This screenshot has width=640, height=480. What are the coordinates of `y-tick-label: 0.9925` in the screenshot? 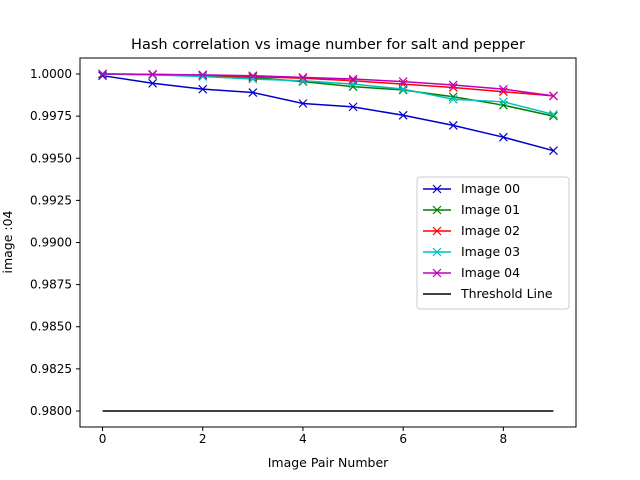 It's located at (51, 200).